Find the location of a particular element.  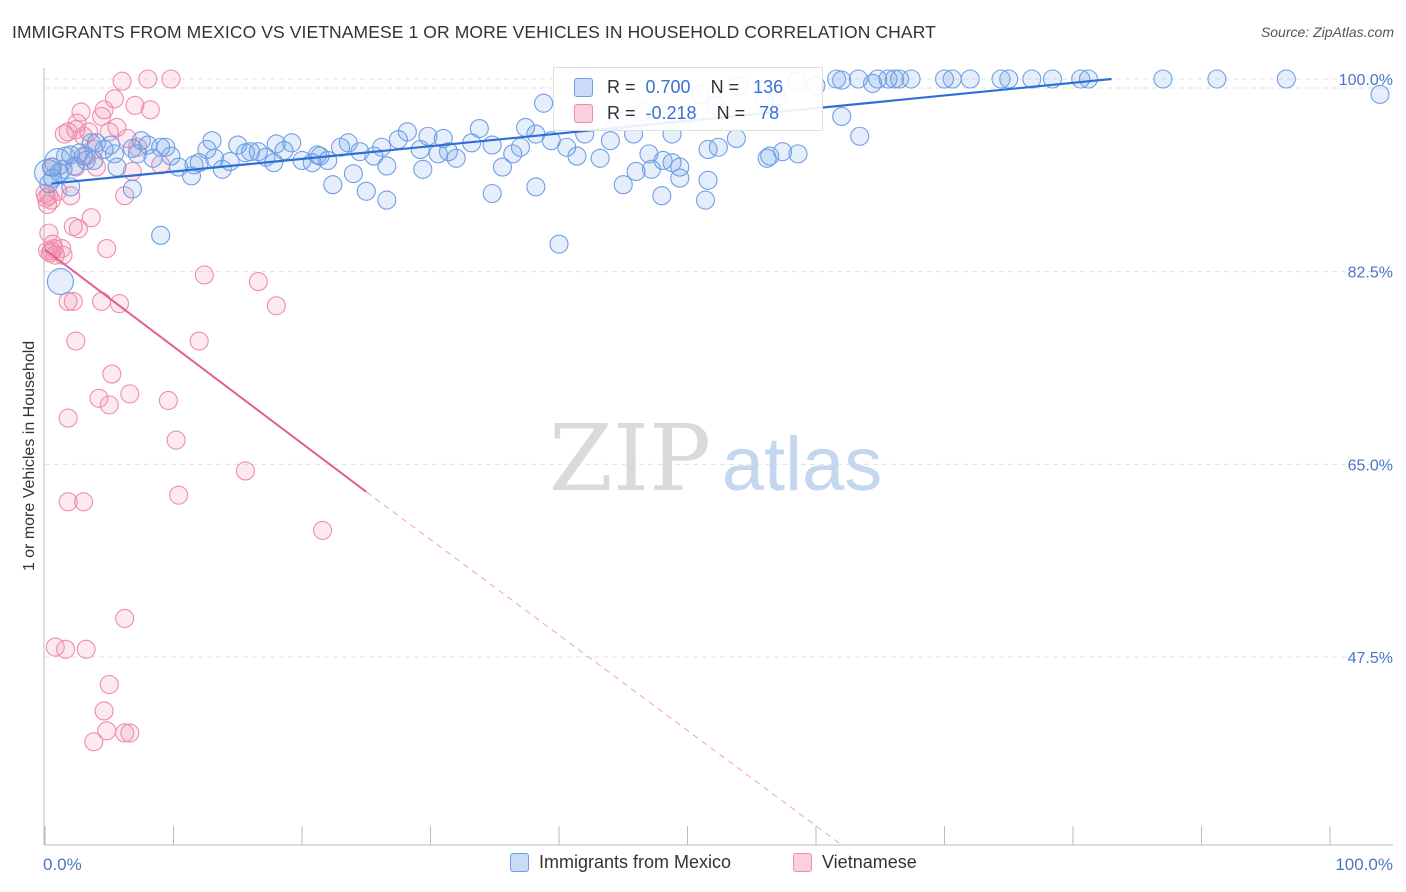

y-tick-label: 47.5% is located at coordinates (1370, 658).